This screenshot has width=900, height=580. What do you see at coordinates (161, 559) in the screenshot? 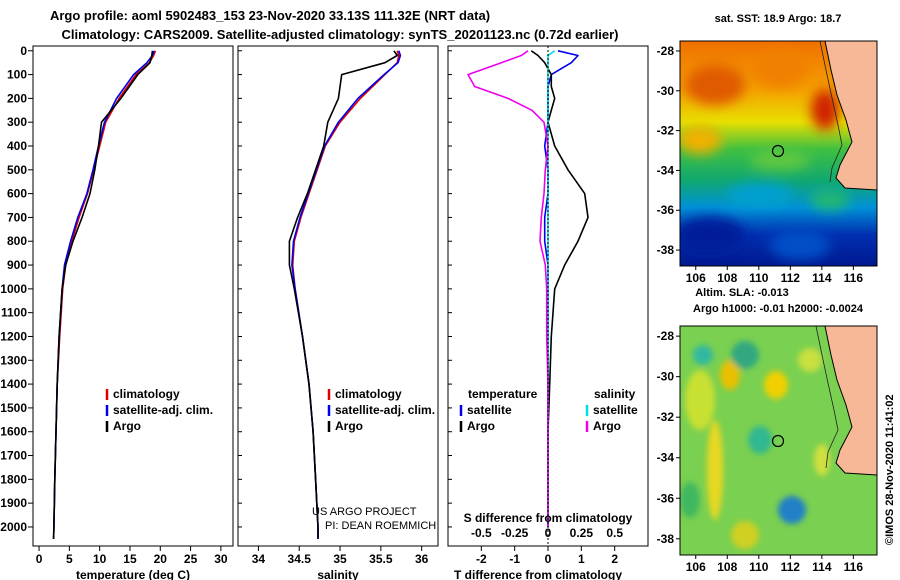
I see `x-tick-label: 20` at bounding box center [161, 559].